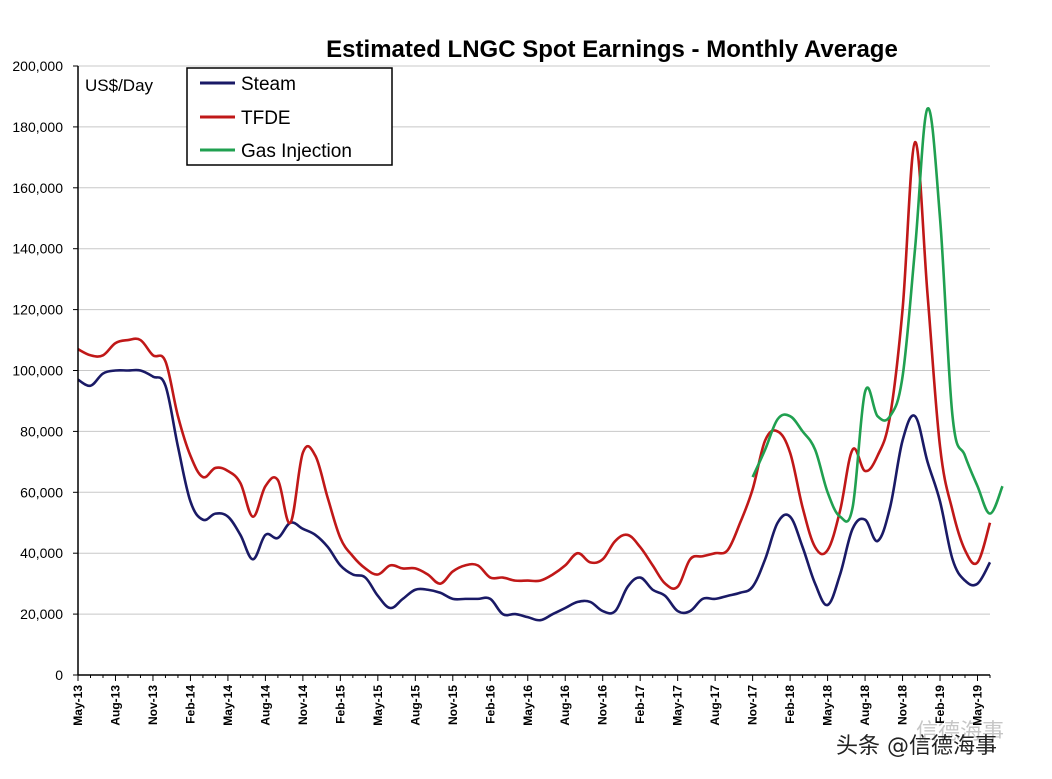 Image resolution: width=1052 pixels, height=779 pixels. Describe the element at coordinates (978, 705) in the screenshot. I see `x-tick-label: May-19` at that location.